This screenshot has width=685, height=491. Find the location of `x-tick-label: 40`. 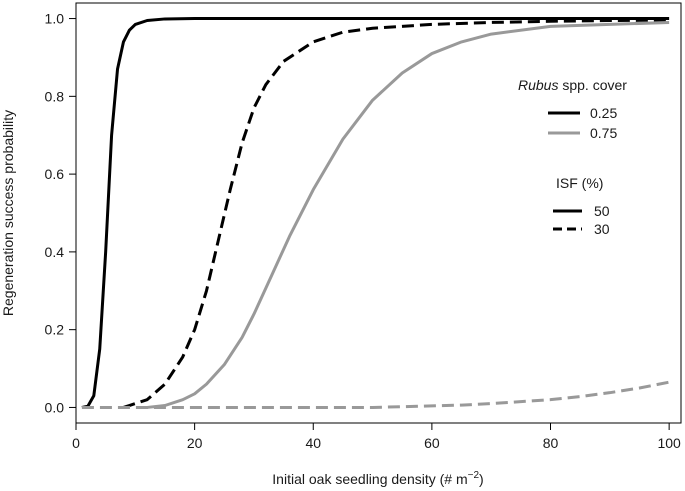

x-tick-label: 40 is located at coordinates (313, 443).